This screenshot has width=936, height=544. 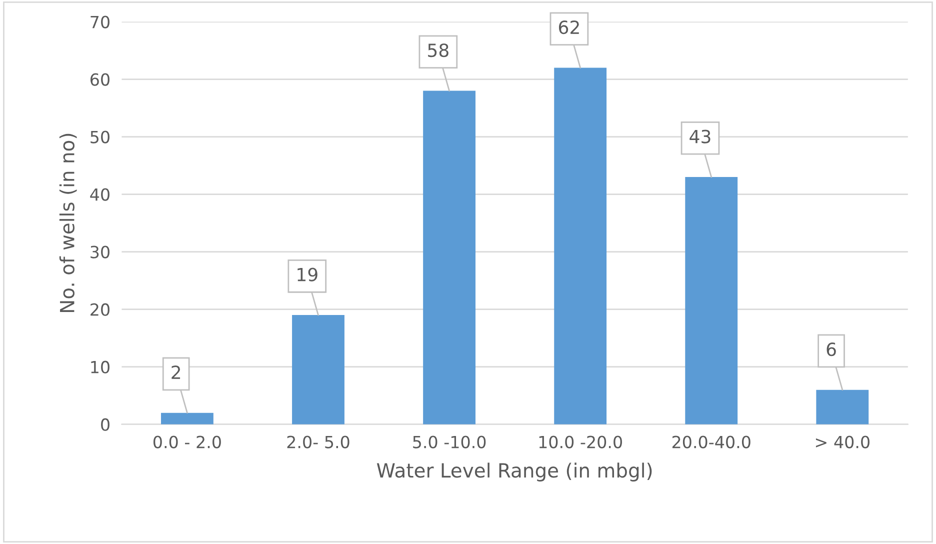 I want to click on y-tick-label: 30, so click(x=100, y=252).